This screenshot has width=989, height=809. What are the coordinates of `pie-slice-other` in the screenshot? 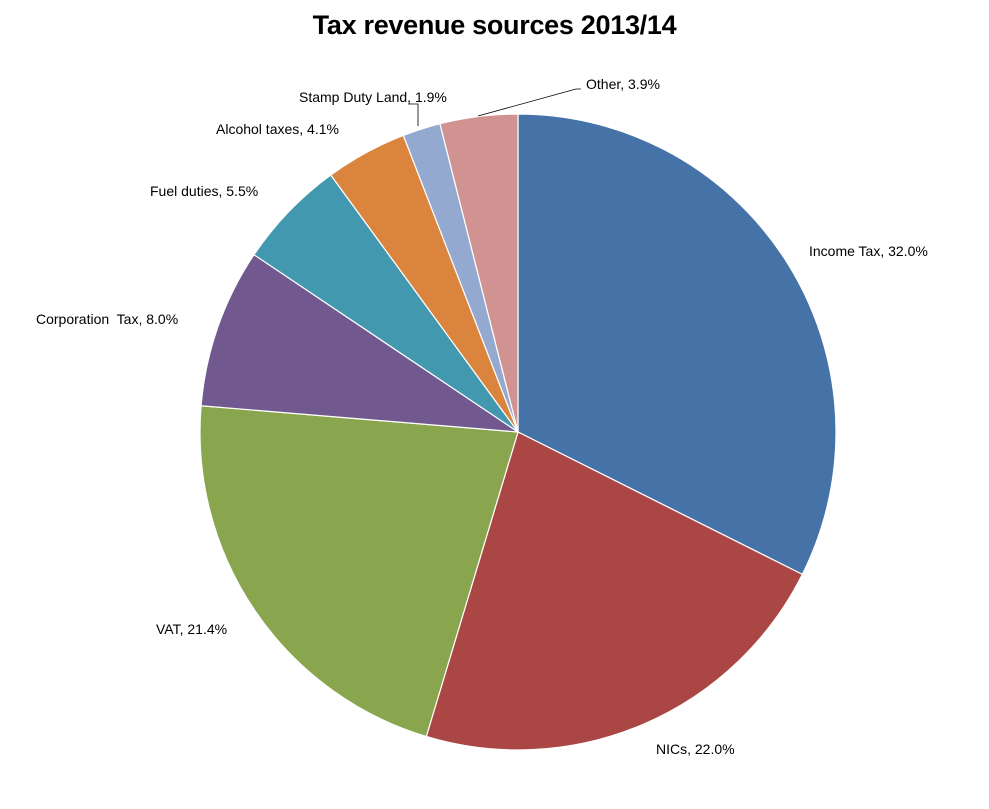 It's located at (479, 273).